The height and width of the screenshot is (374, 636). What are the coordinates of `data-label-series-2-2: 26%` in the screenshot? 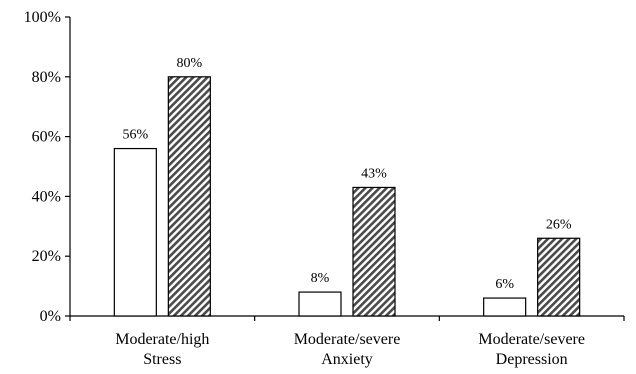 It's located at (559, 224).